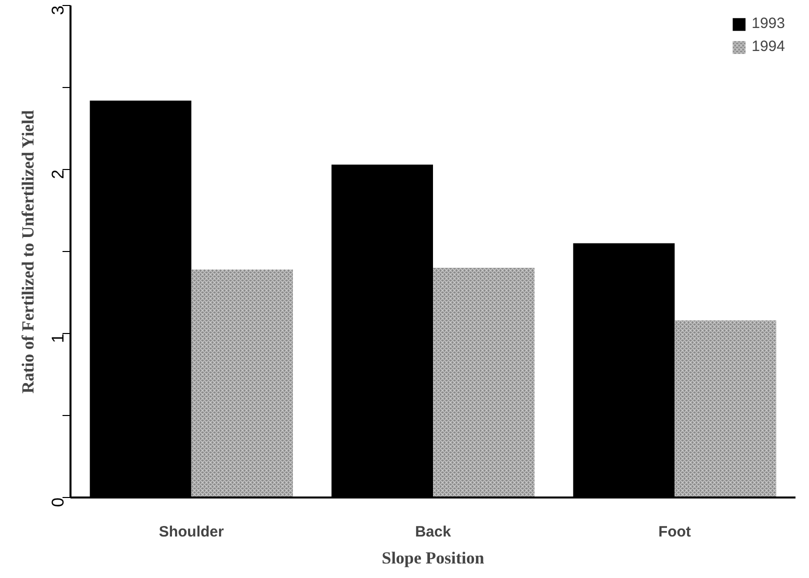  What do you see at coordinates (191, 532) in the screenshot?
I see `x-tick-label: Shoulder` at bounding box center [191, 532].